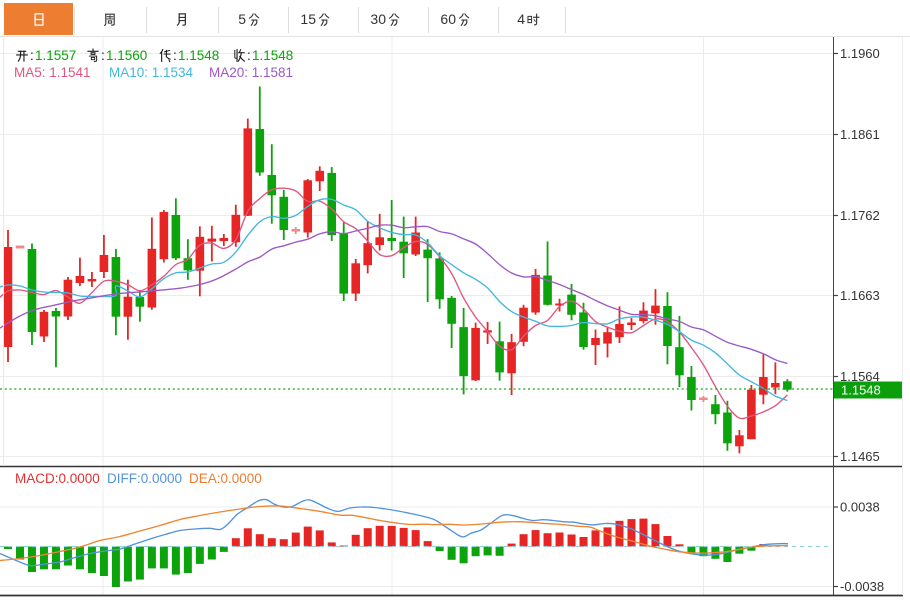 Image resolution: width=910 pixels, height=600 pixels. Describe the element at coordinates (144, 478) in the screenshot. I see `svg-text: DIFF:0.0000` at that location.